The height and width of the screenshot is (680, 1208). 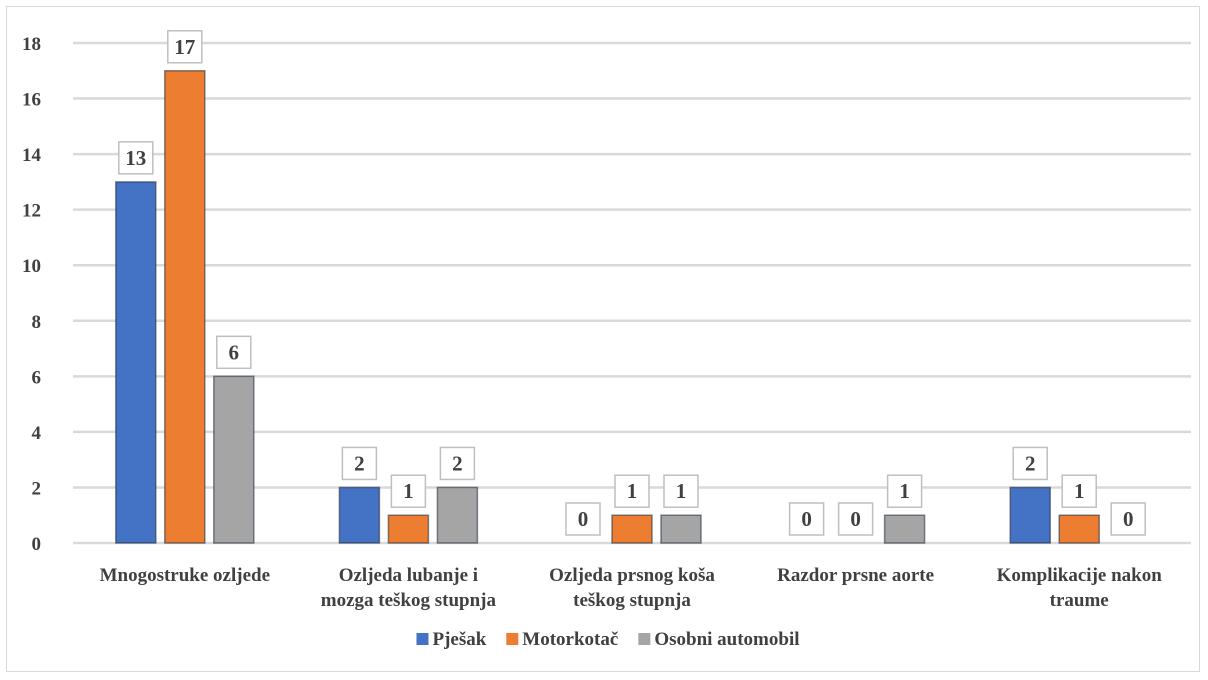 I want to click on category-label-1-1: mozga teškog stupnja, so click(x=409, y=600).